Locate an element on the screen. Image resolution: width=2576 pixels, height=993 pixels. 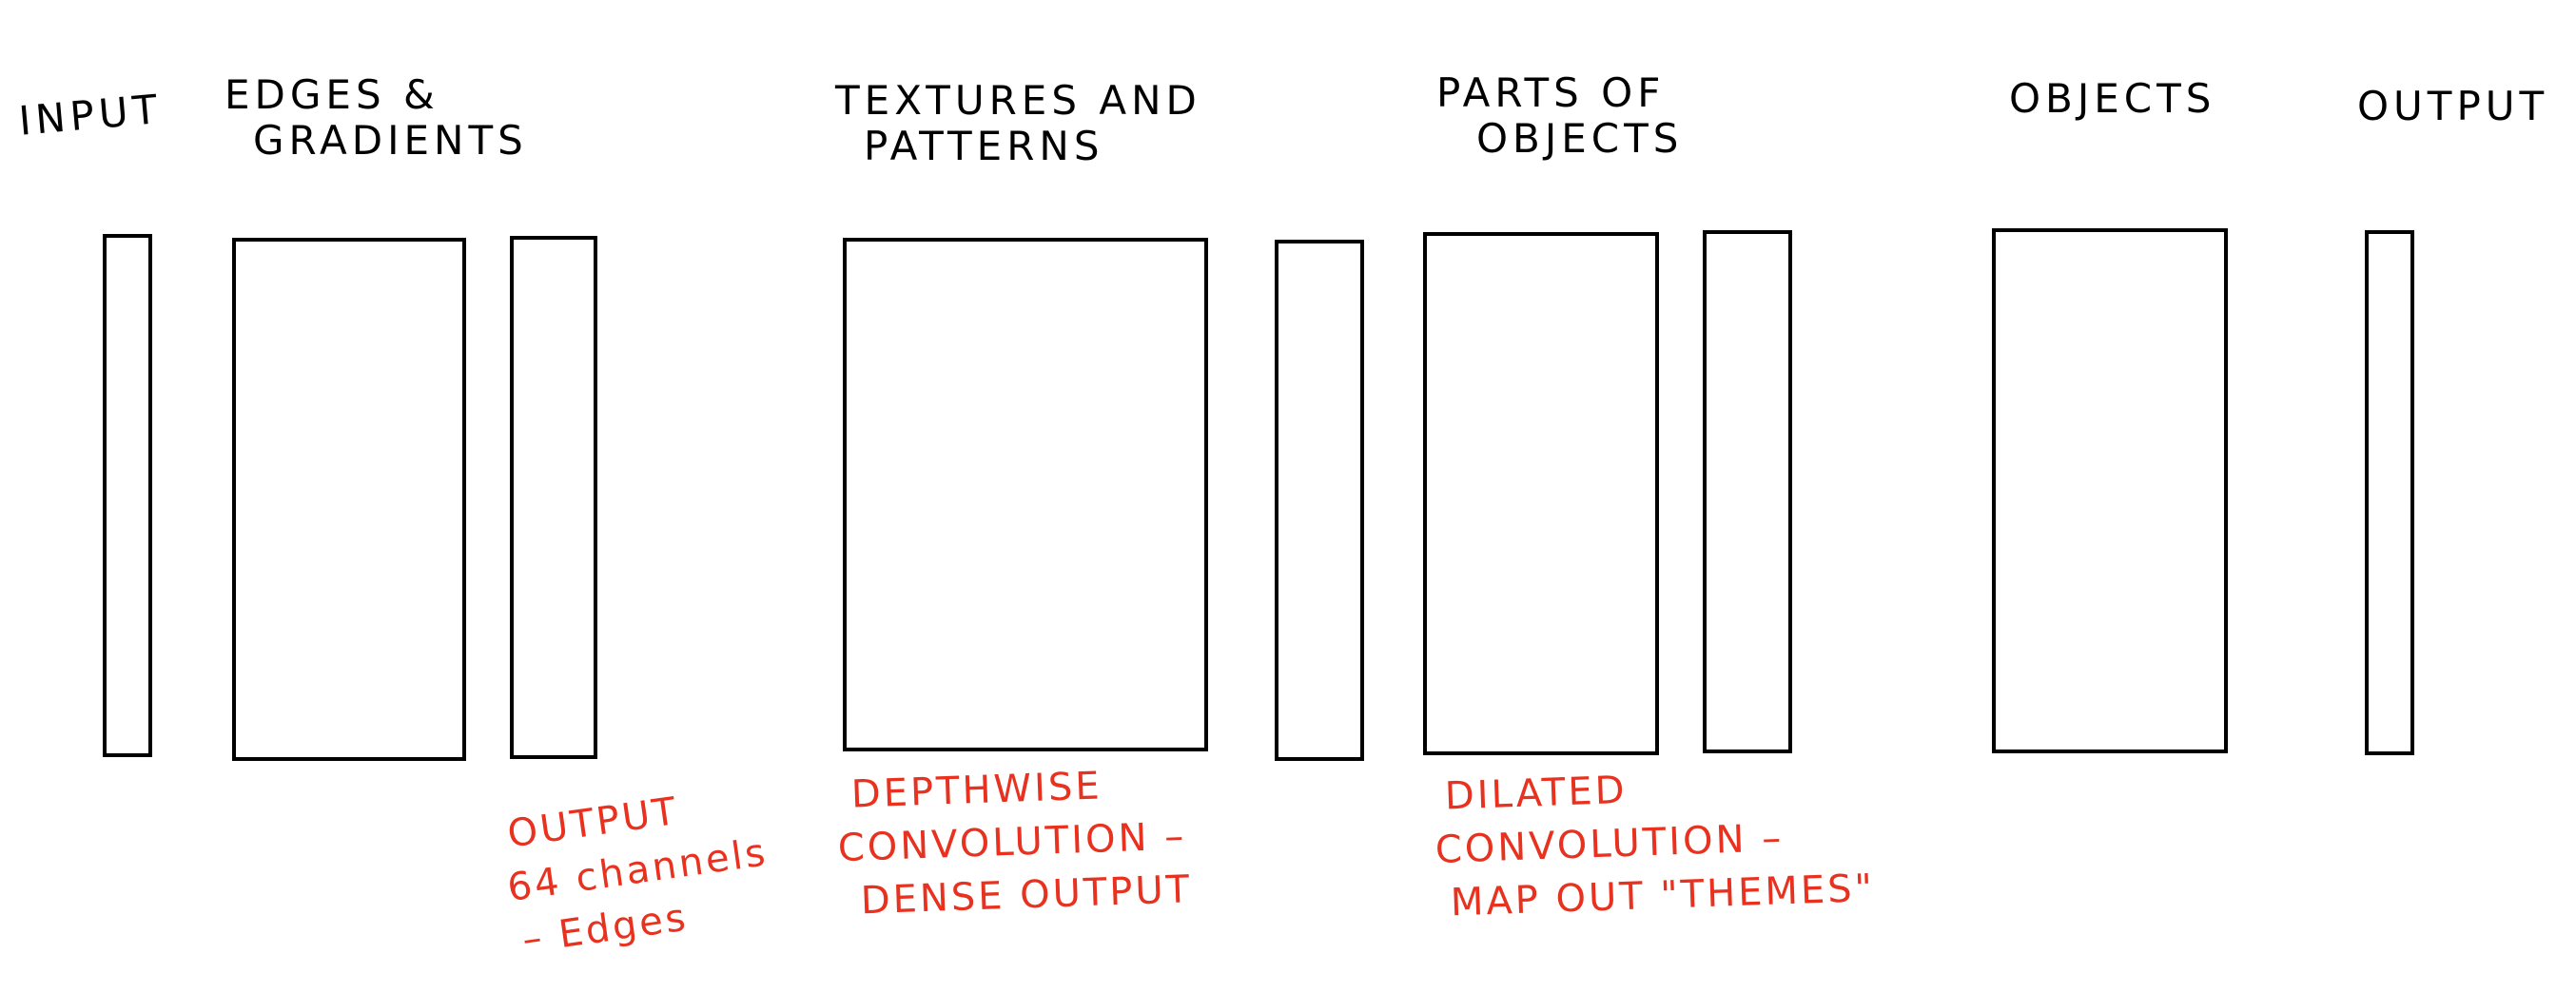
note-edges-output: OUTPUT 64 channels – Edges is located at coordinates (637, 876).